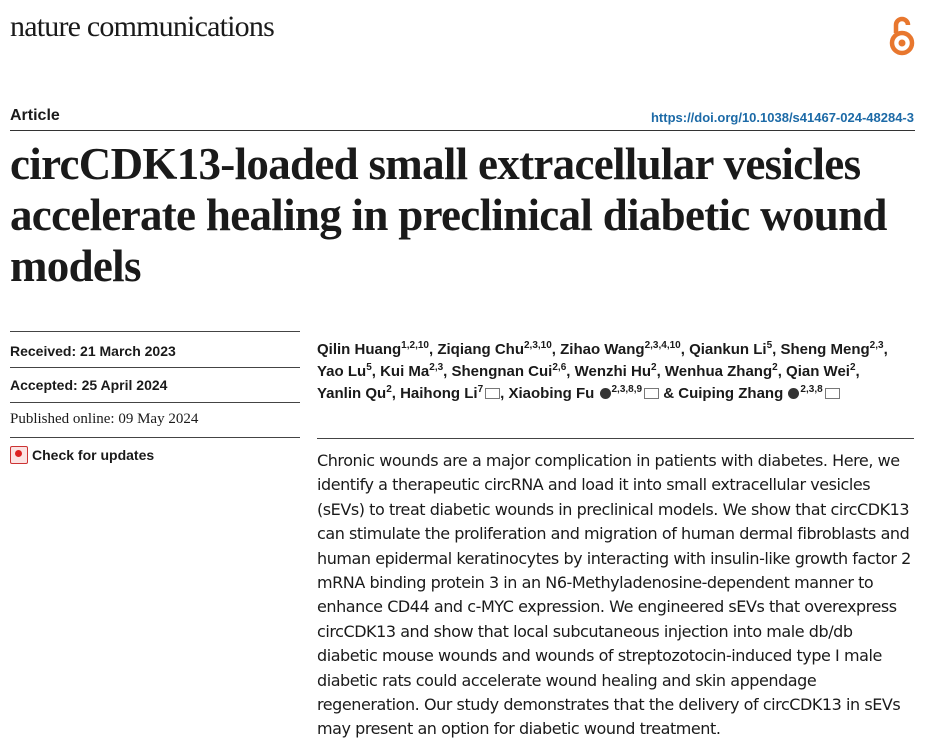 This screenshot has width=925, height=755. Describe the element at coordinates (821, 371) in the screenshot. I see `author: Qian Wei2` at that location.